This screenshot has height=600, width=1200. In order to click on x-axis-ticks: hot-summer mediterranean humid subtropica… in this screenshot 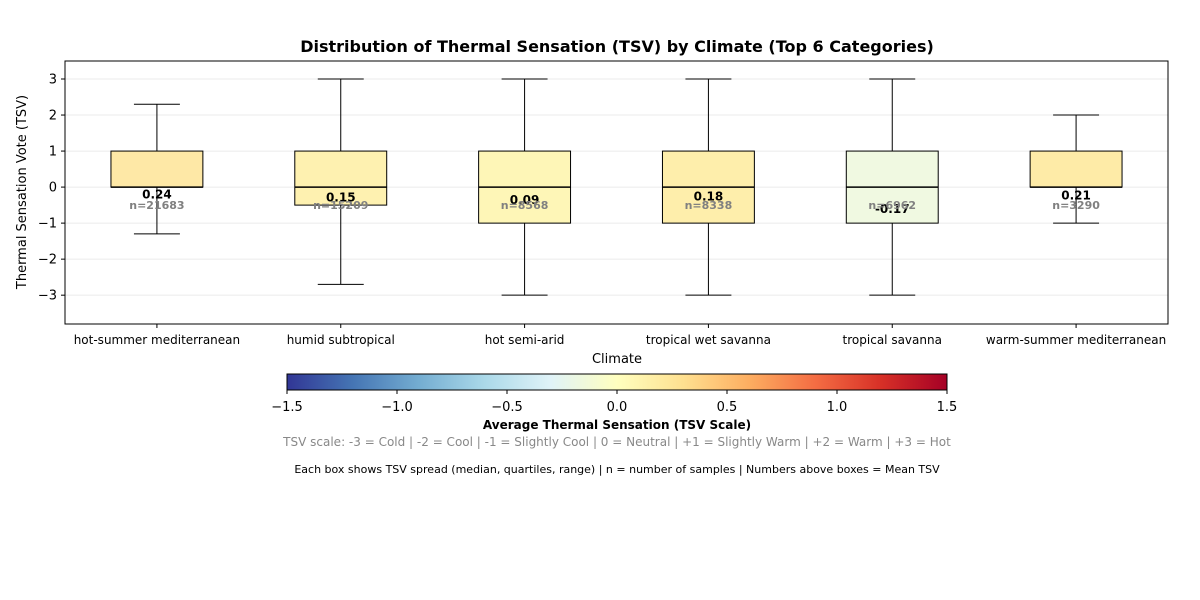, I will do `click(620, 335)`.